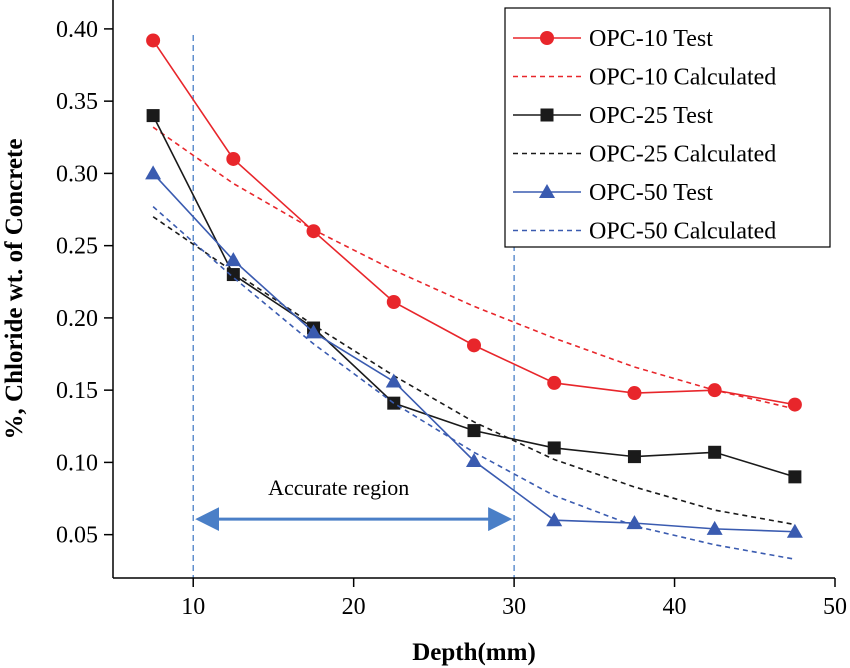  I want to click on x-tick-label: 30, so click(514, 607).